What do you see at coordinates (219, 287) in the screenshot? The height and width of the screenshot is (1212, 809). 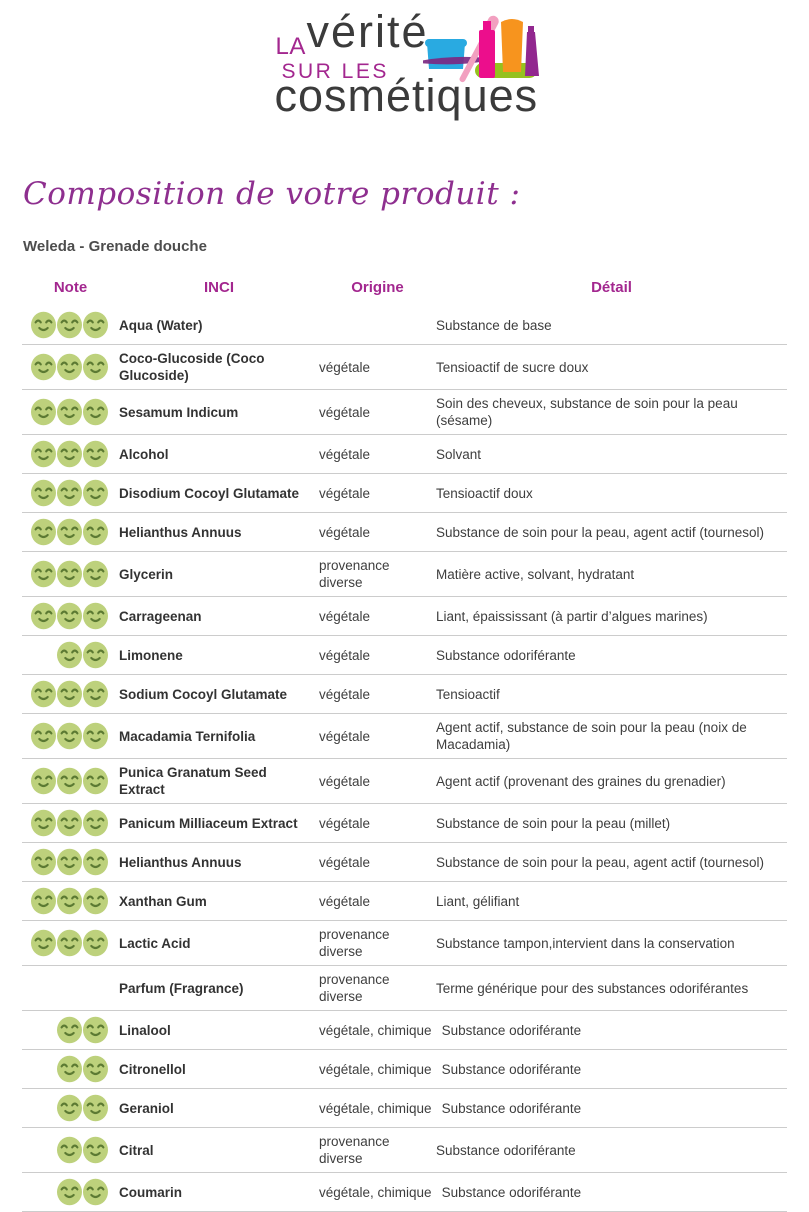 I see `column-header-inci: INCI` at bounding box center [219, 287].